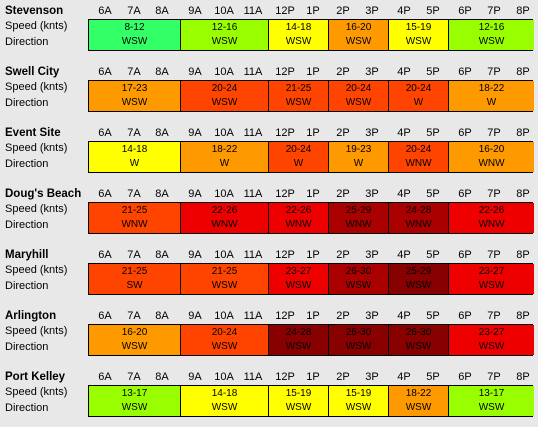 Image resolution: width=538 pixels, height=427 pixels. Describe the element at coordinates (358, 210) in the screenshot. I see `speed-value: 25-29` at that location.